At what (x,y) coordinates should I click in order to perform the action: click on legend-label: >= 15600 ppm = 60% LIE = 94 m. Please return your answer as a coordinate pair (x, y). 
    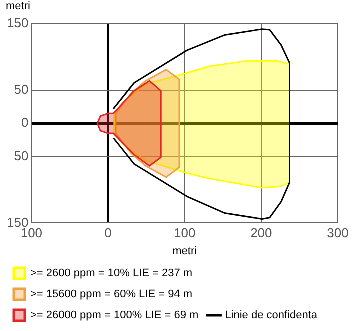
    Looking at the image, I should click on (111, 294).